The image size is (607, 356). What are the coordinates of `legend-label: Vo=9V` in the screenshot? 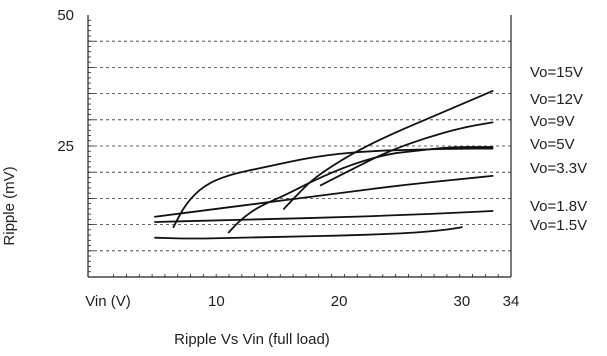 It's located at (552, 121).